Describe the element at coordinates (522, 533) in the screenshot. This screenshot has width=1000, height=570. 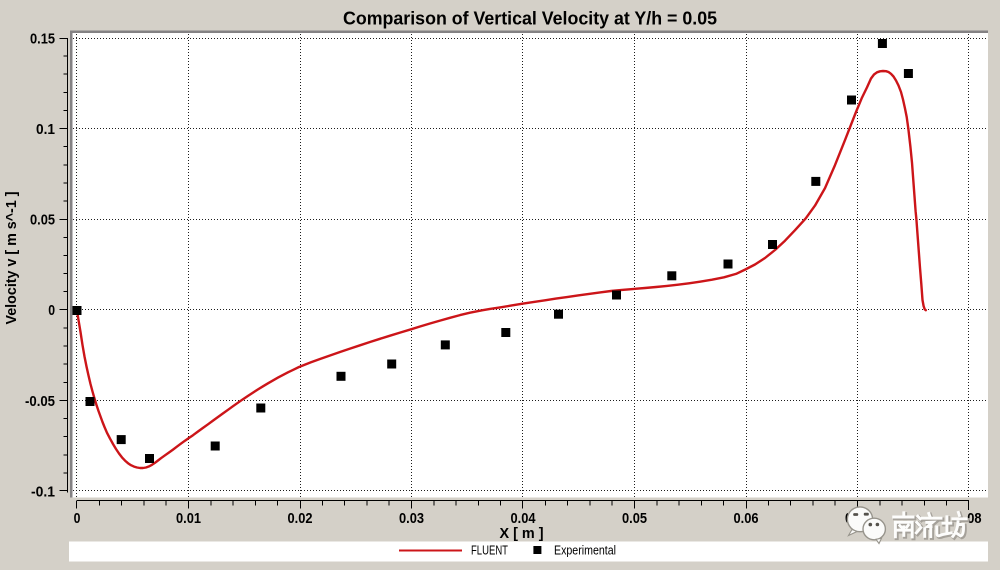
I see `svg-text: X [ m ]` at that location.